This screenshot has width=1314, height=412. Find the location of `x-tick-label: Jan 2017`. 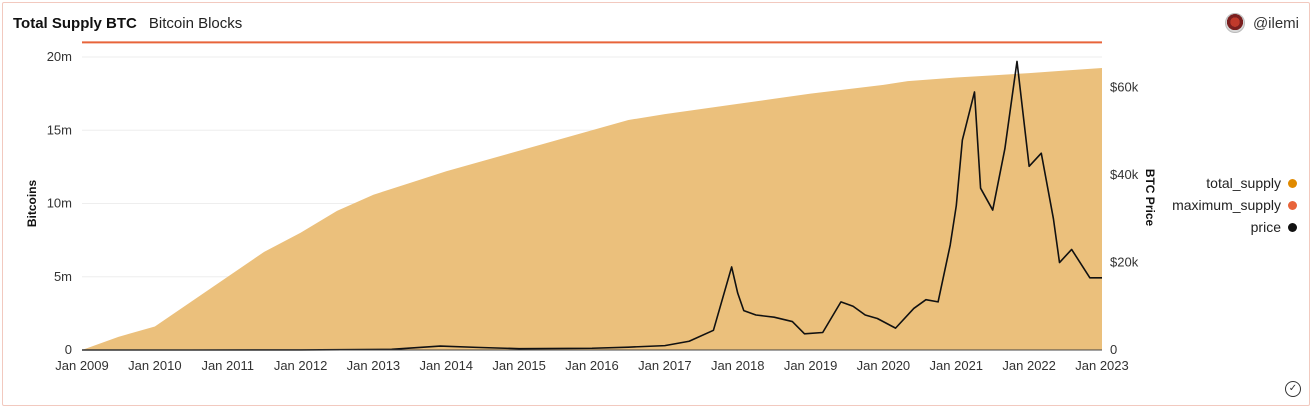

x-tick-label: Jan 2017 is located at coordinates (665, 365).